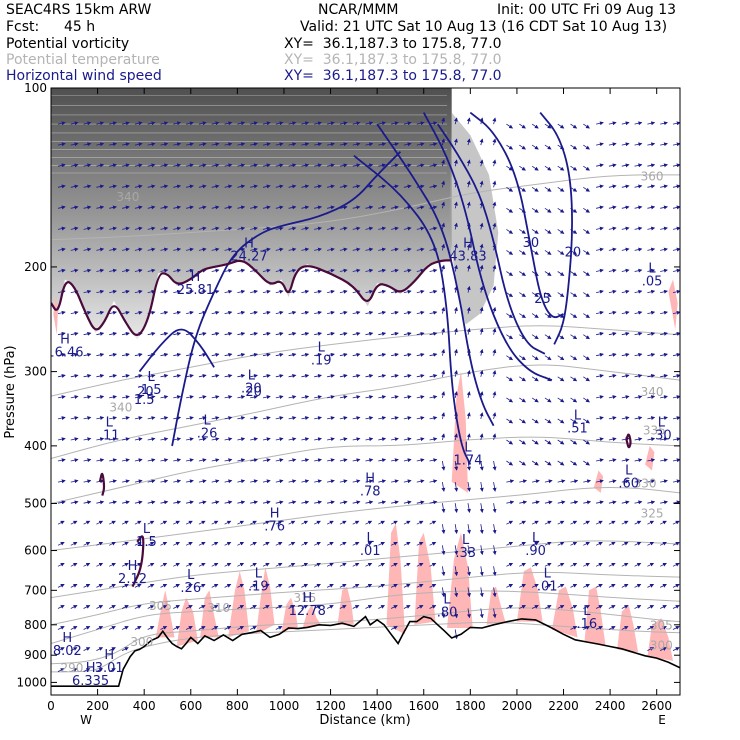  What do you see at coordinates (35, 590) in the screenshot?
I see `y-tick-label: 700` at bounding box center [35, 590].